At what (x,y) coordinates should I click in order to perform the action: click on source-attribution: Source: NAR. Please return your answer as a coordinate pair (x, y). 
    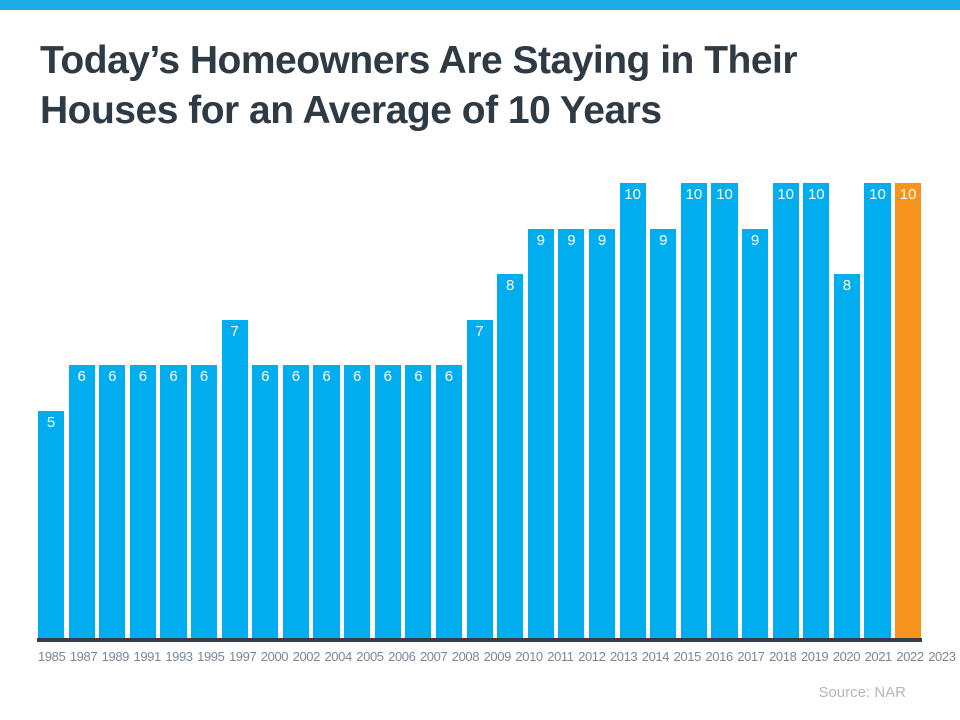
    Looking at the image, I should click on (862, 692).